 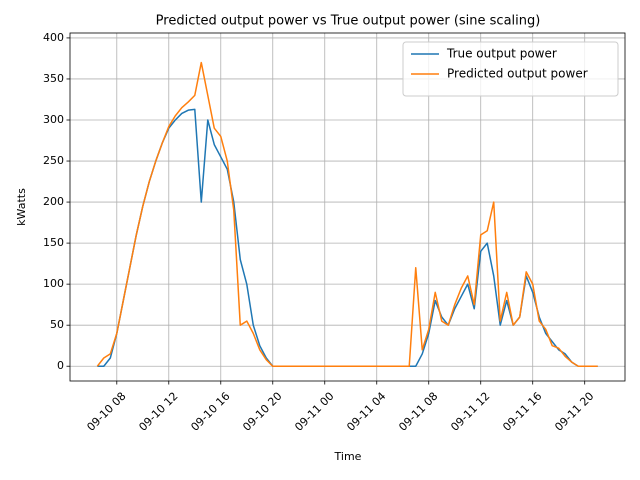 What do you see at coordinates (348, 456) in the screenshot?
I see `x-axis-label: Time` at bounding box center [348, 456].